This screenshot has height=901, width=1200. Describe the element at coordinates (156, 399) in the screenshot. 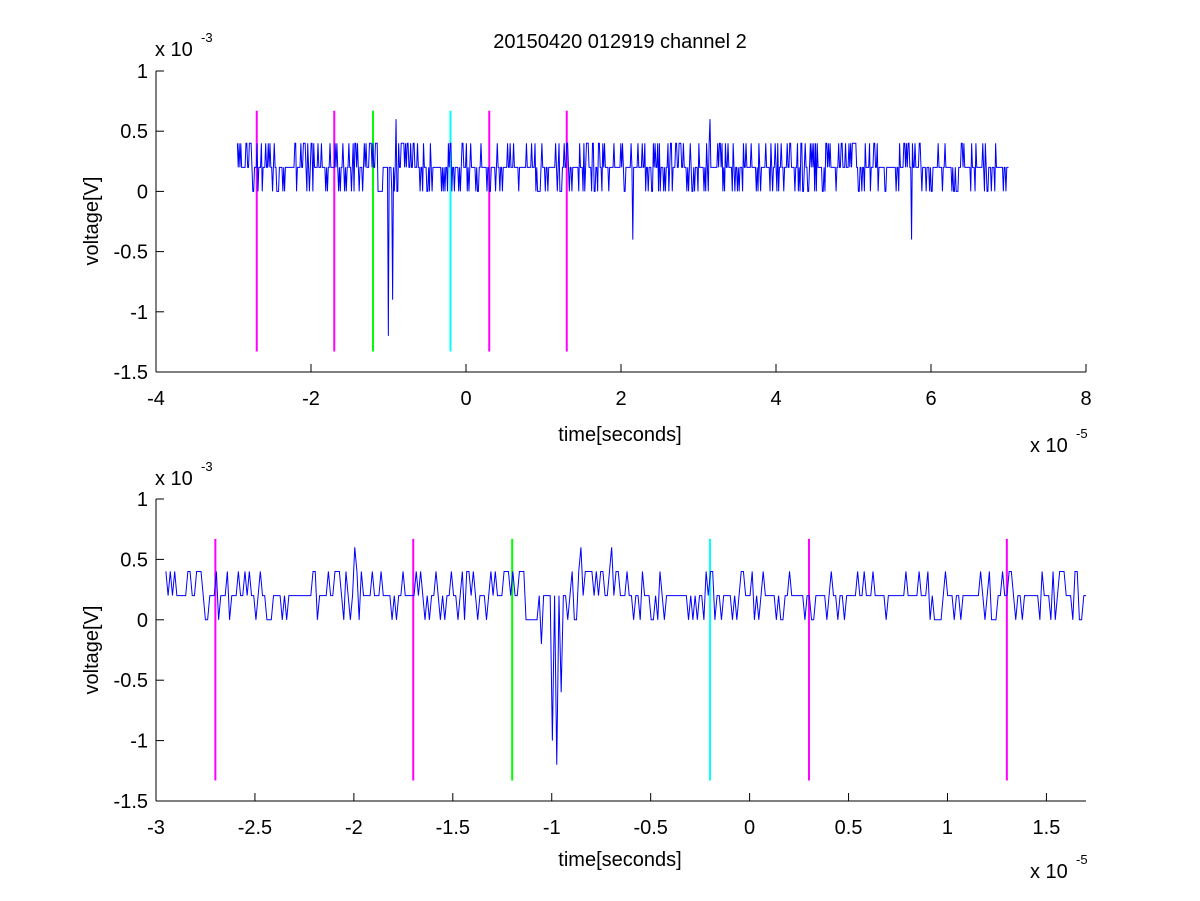

I see `x-tick-label: -4` at that location.